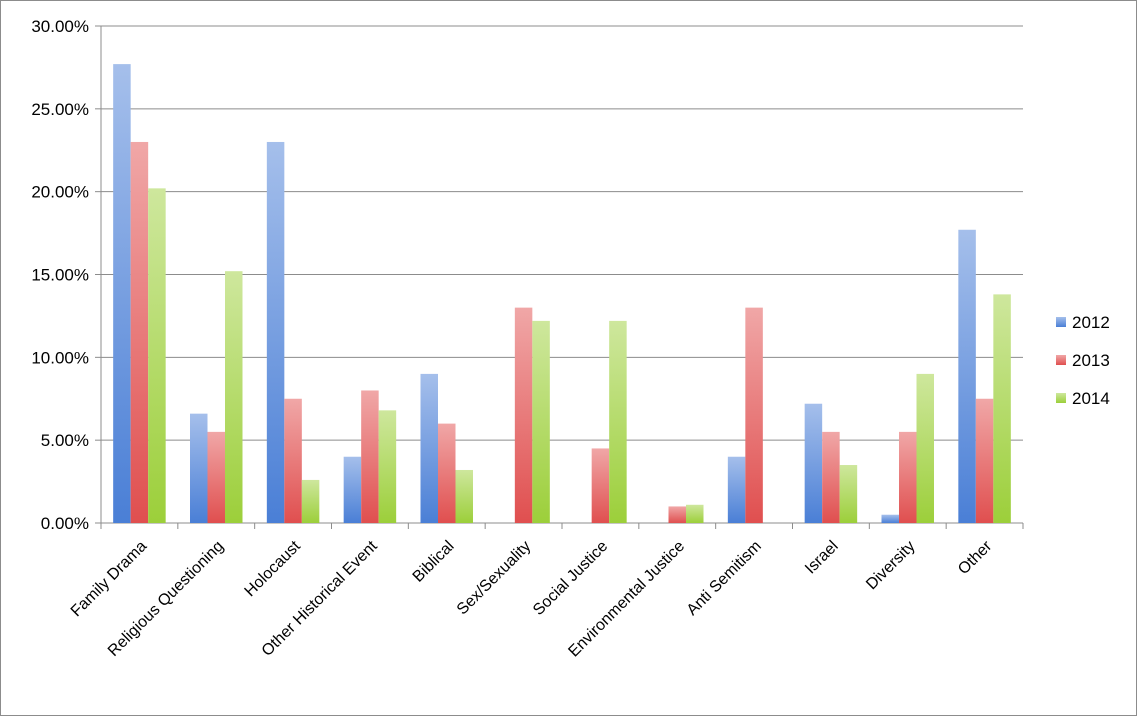 Image resolution: width=1137 pixels, height=716 pixels. What do you see at coordinates (65, 440) in the screenshot?
I see `y-tick-label: 5.00%` at bounding box center [65, 440].